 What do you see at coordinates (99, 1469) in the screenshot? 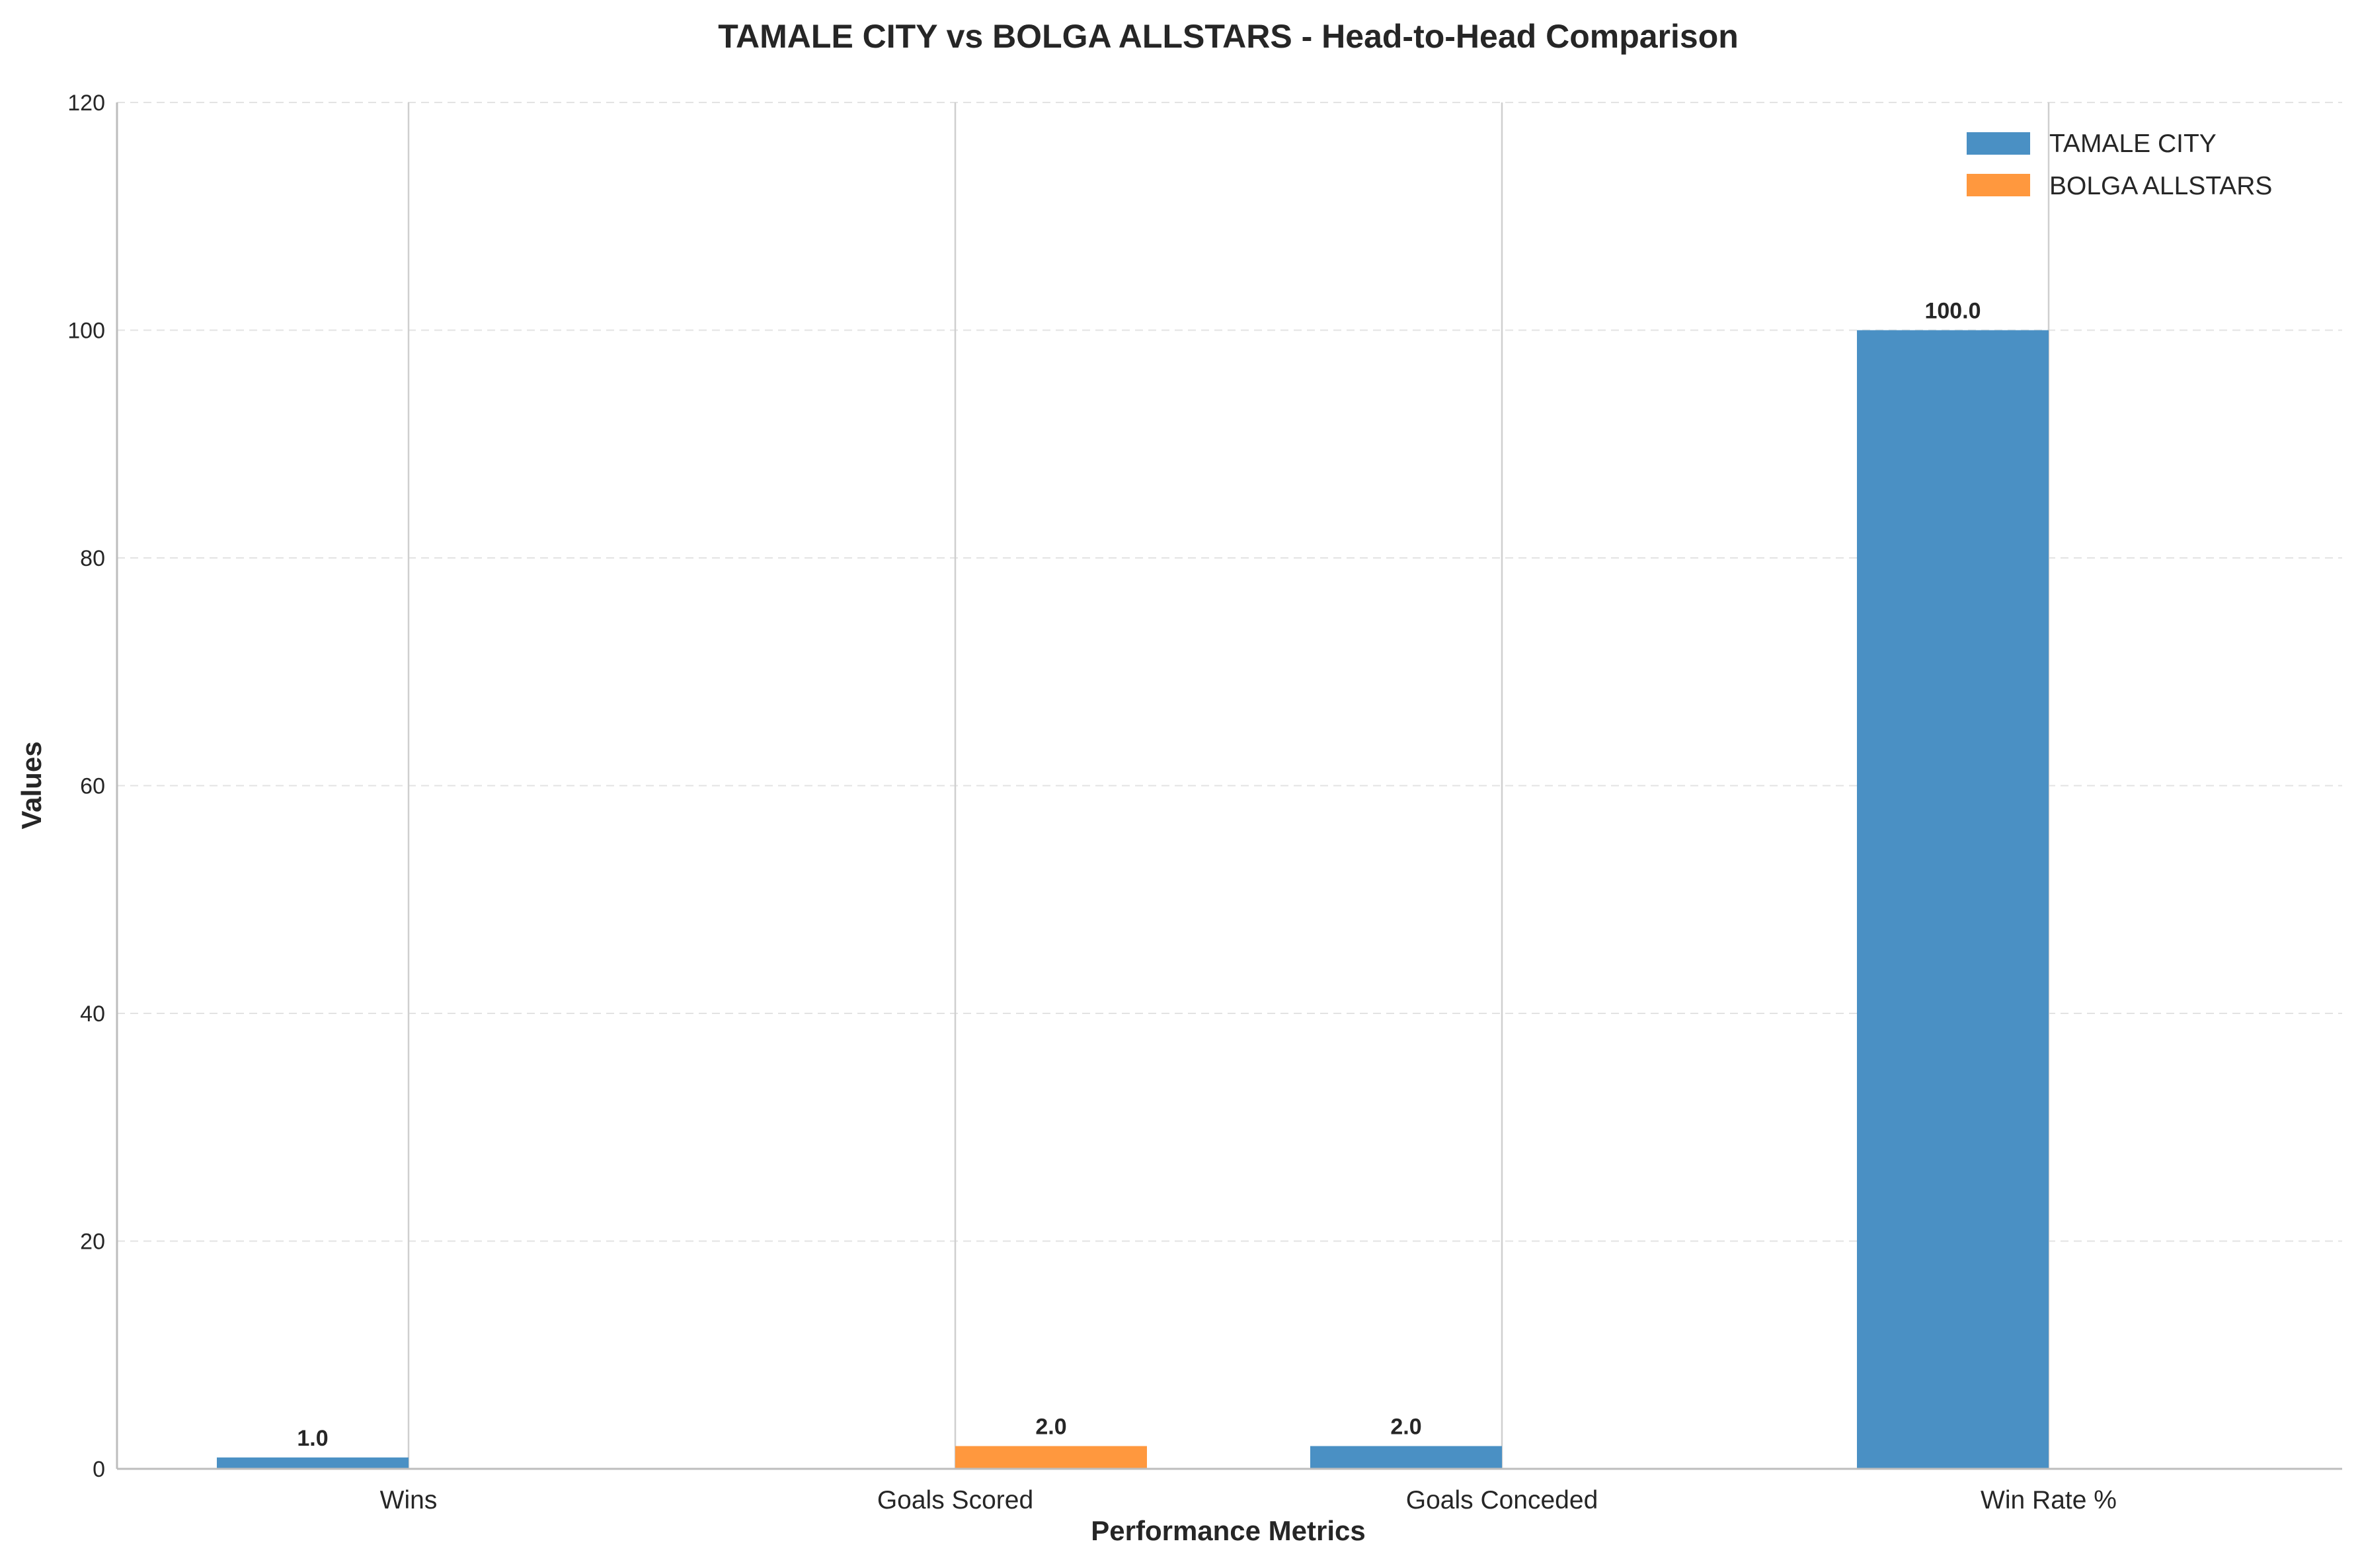
I see `y-tick-label: 0` at bounding box center [99, 1469].